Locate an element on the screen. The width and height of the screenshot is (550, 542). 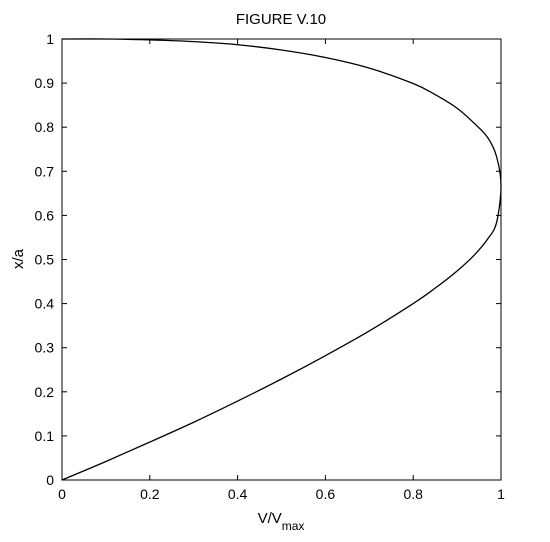
y-tick-label: 0.5 is located at coordinates (45, 260).